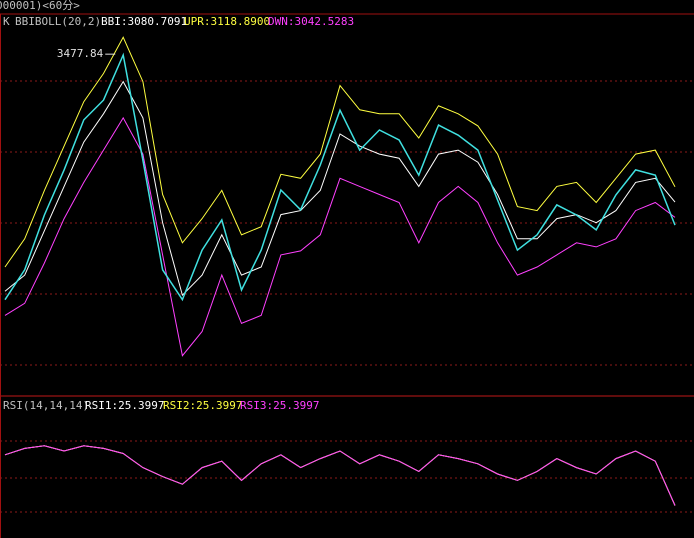 Image resolution: width=694 pixels, height=538 pixels. I want to click on indicator-name: BBIBOLL(20,2), so click(58, 21).